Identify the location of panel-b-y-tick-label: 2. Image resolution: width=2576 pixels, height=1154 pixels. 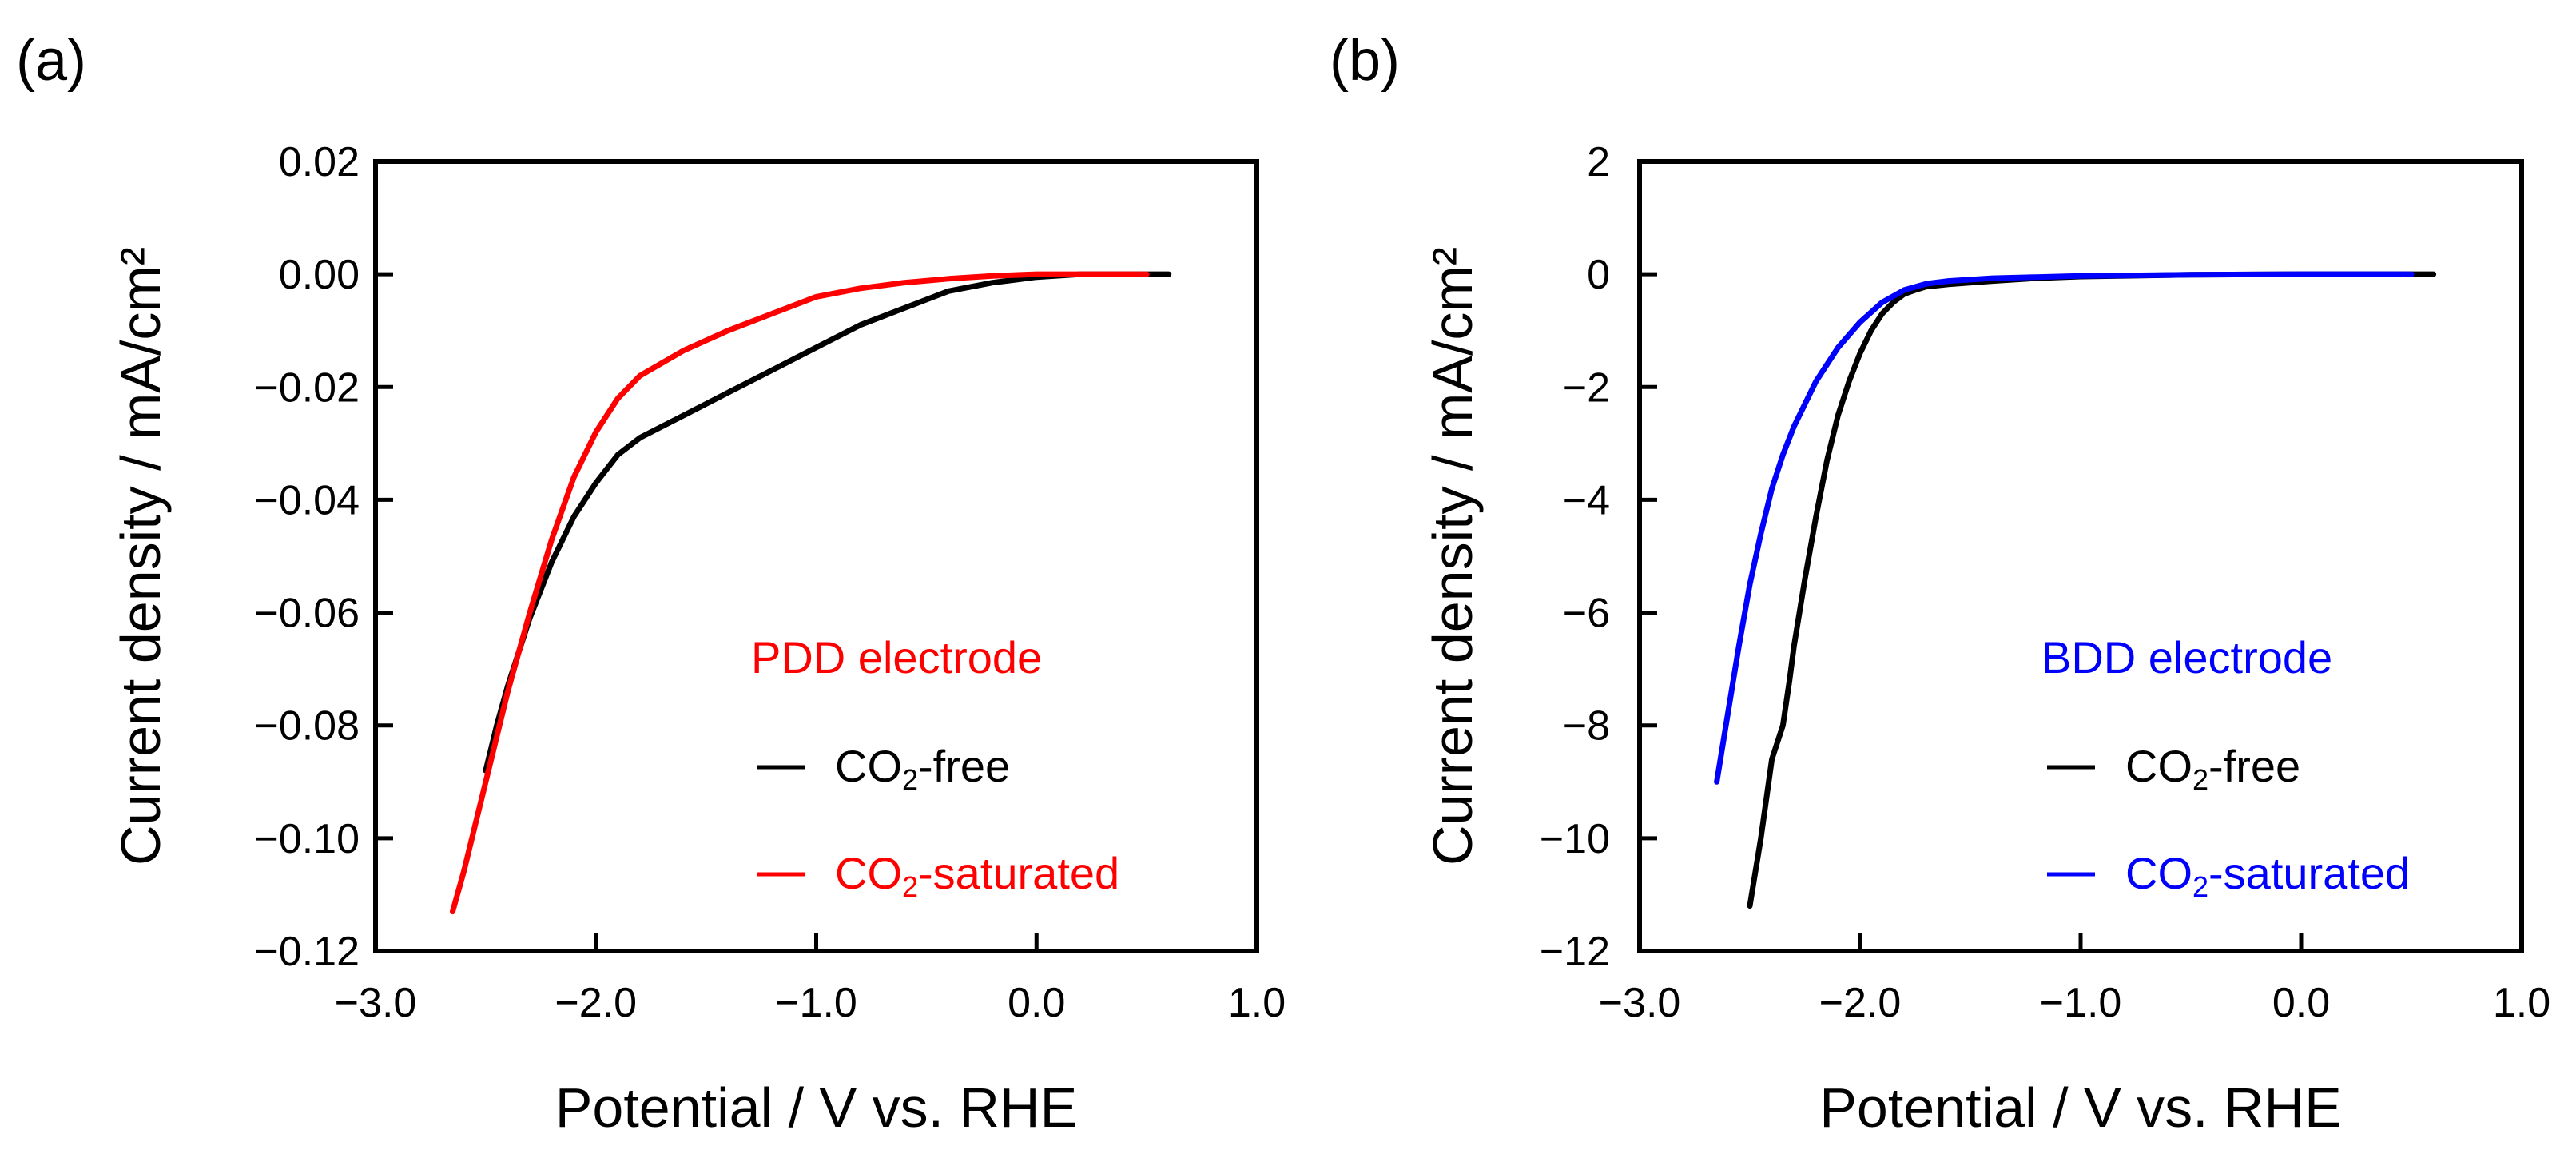
(1598, 162).